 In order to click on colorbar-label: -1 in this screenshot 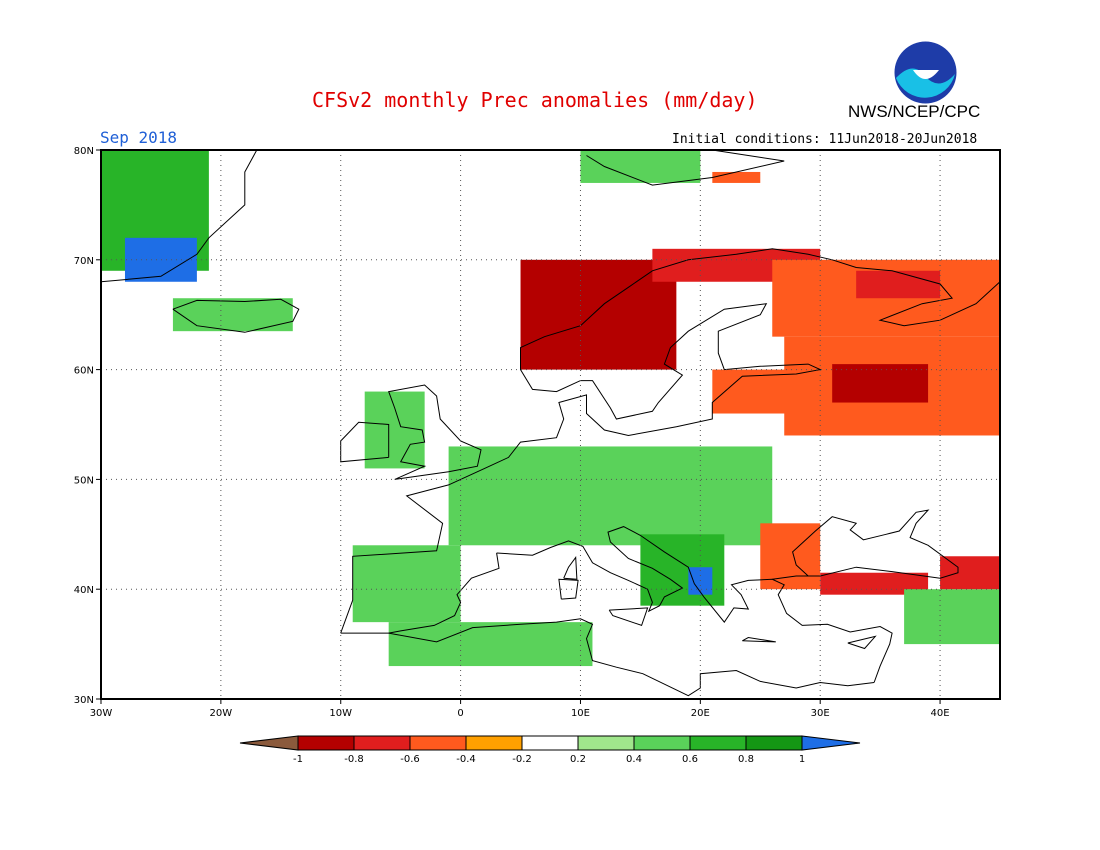, I will do `click(298, 759)`.